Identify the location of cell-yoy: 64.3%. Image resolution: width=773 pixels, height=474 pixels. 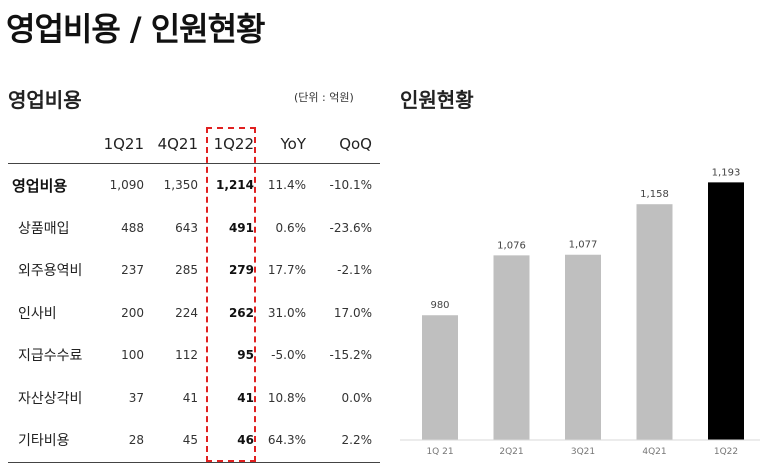
(288, 441).